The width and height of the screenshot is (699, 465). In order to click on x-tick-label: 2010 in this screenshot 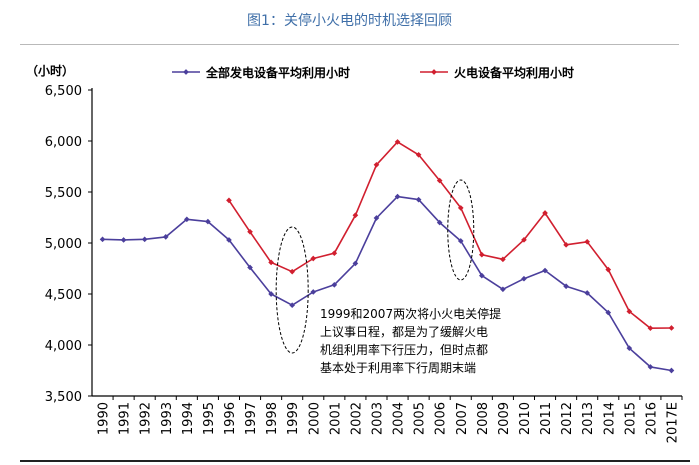, I will do `click(525, 418)`.